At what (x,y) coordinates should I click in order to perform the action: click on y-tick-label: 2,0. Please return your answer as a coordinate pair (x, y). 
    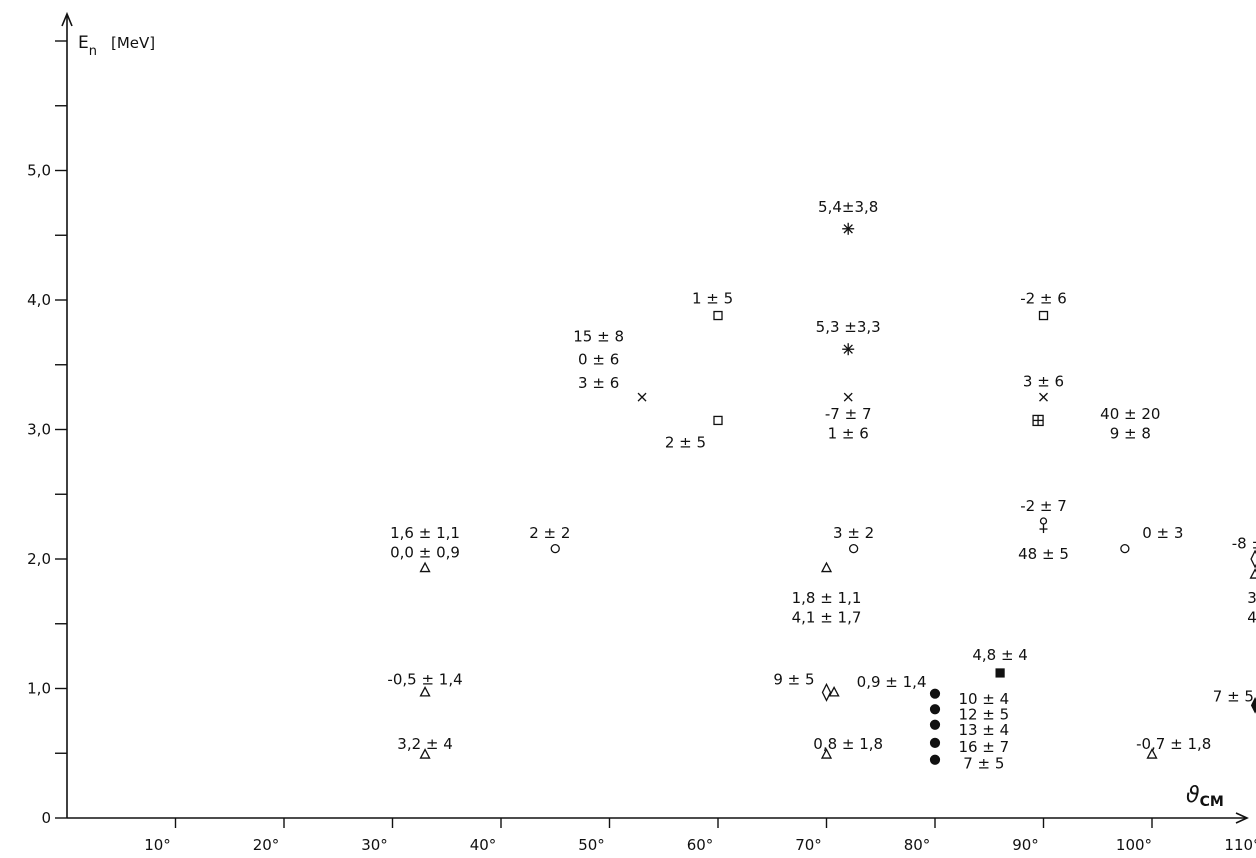
    Looking at the image, I should click on (39, 559).